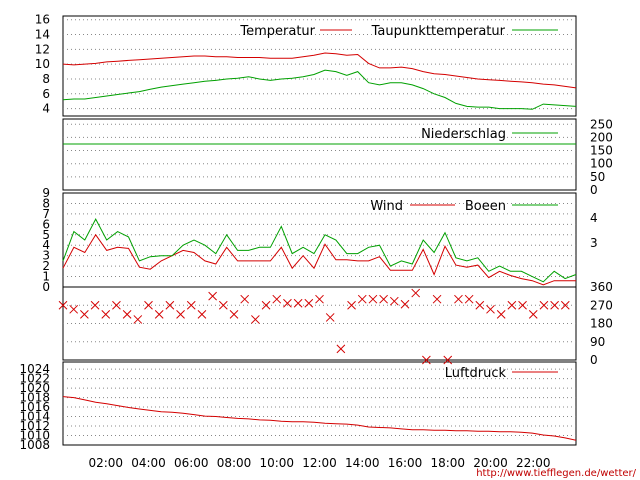 This screenshot has height=480, width=640. Describe the element at coordinates (34, 379) in the screenshot. I see `ytick-pressure: 1022` at that location.